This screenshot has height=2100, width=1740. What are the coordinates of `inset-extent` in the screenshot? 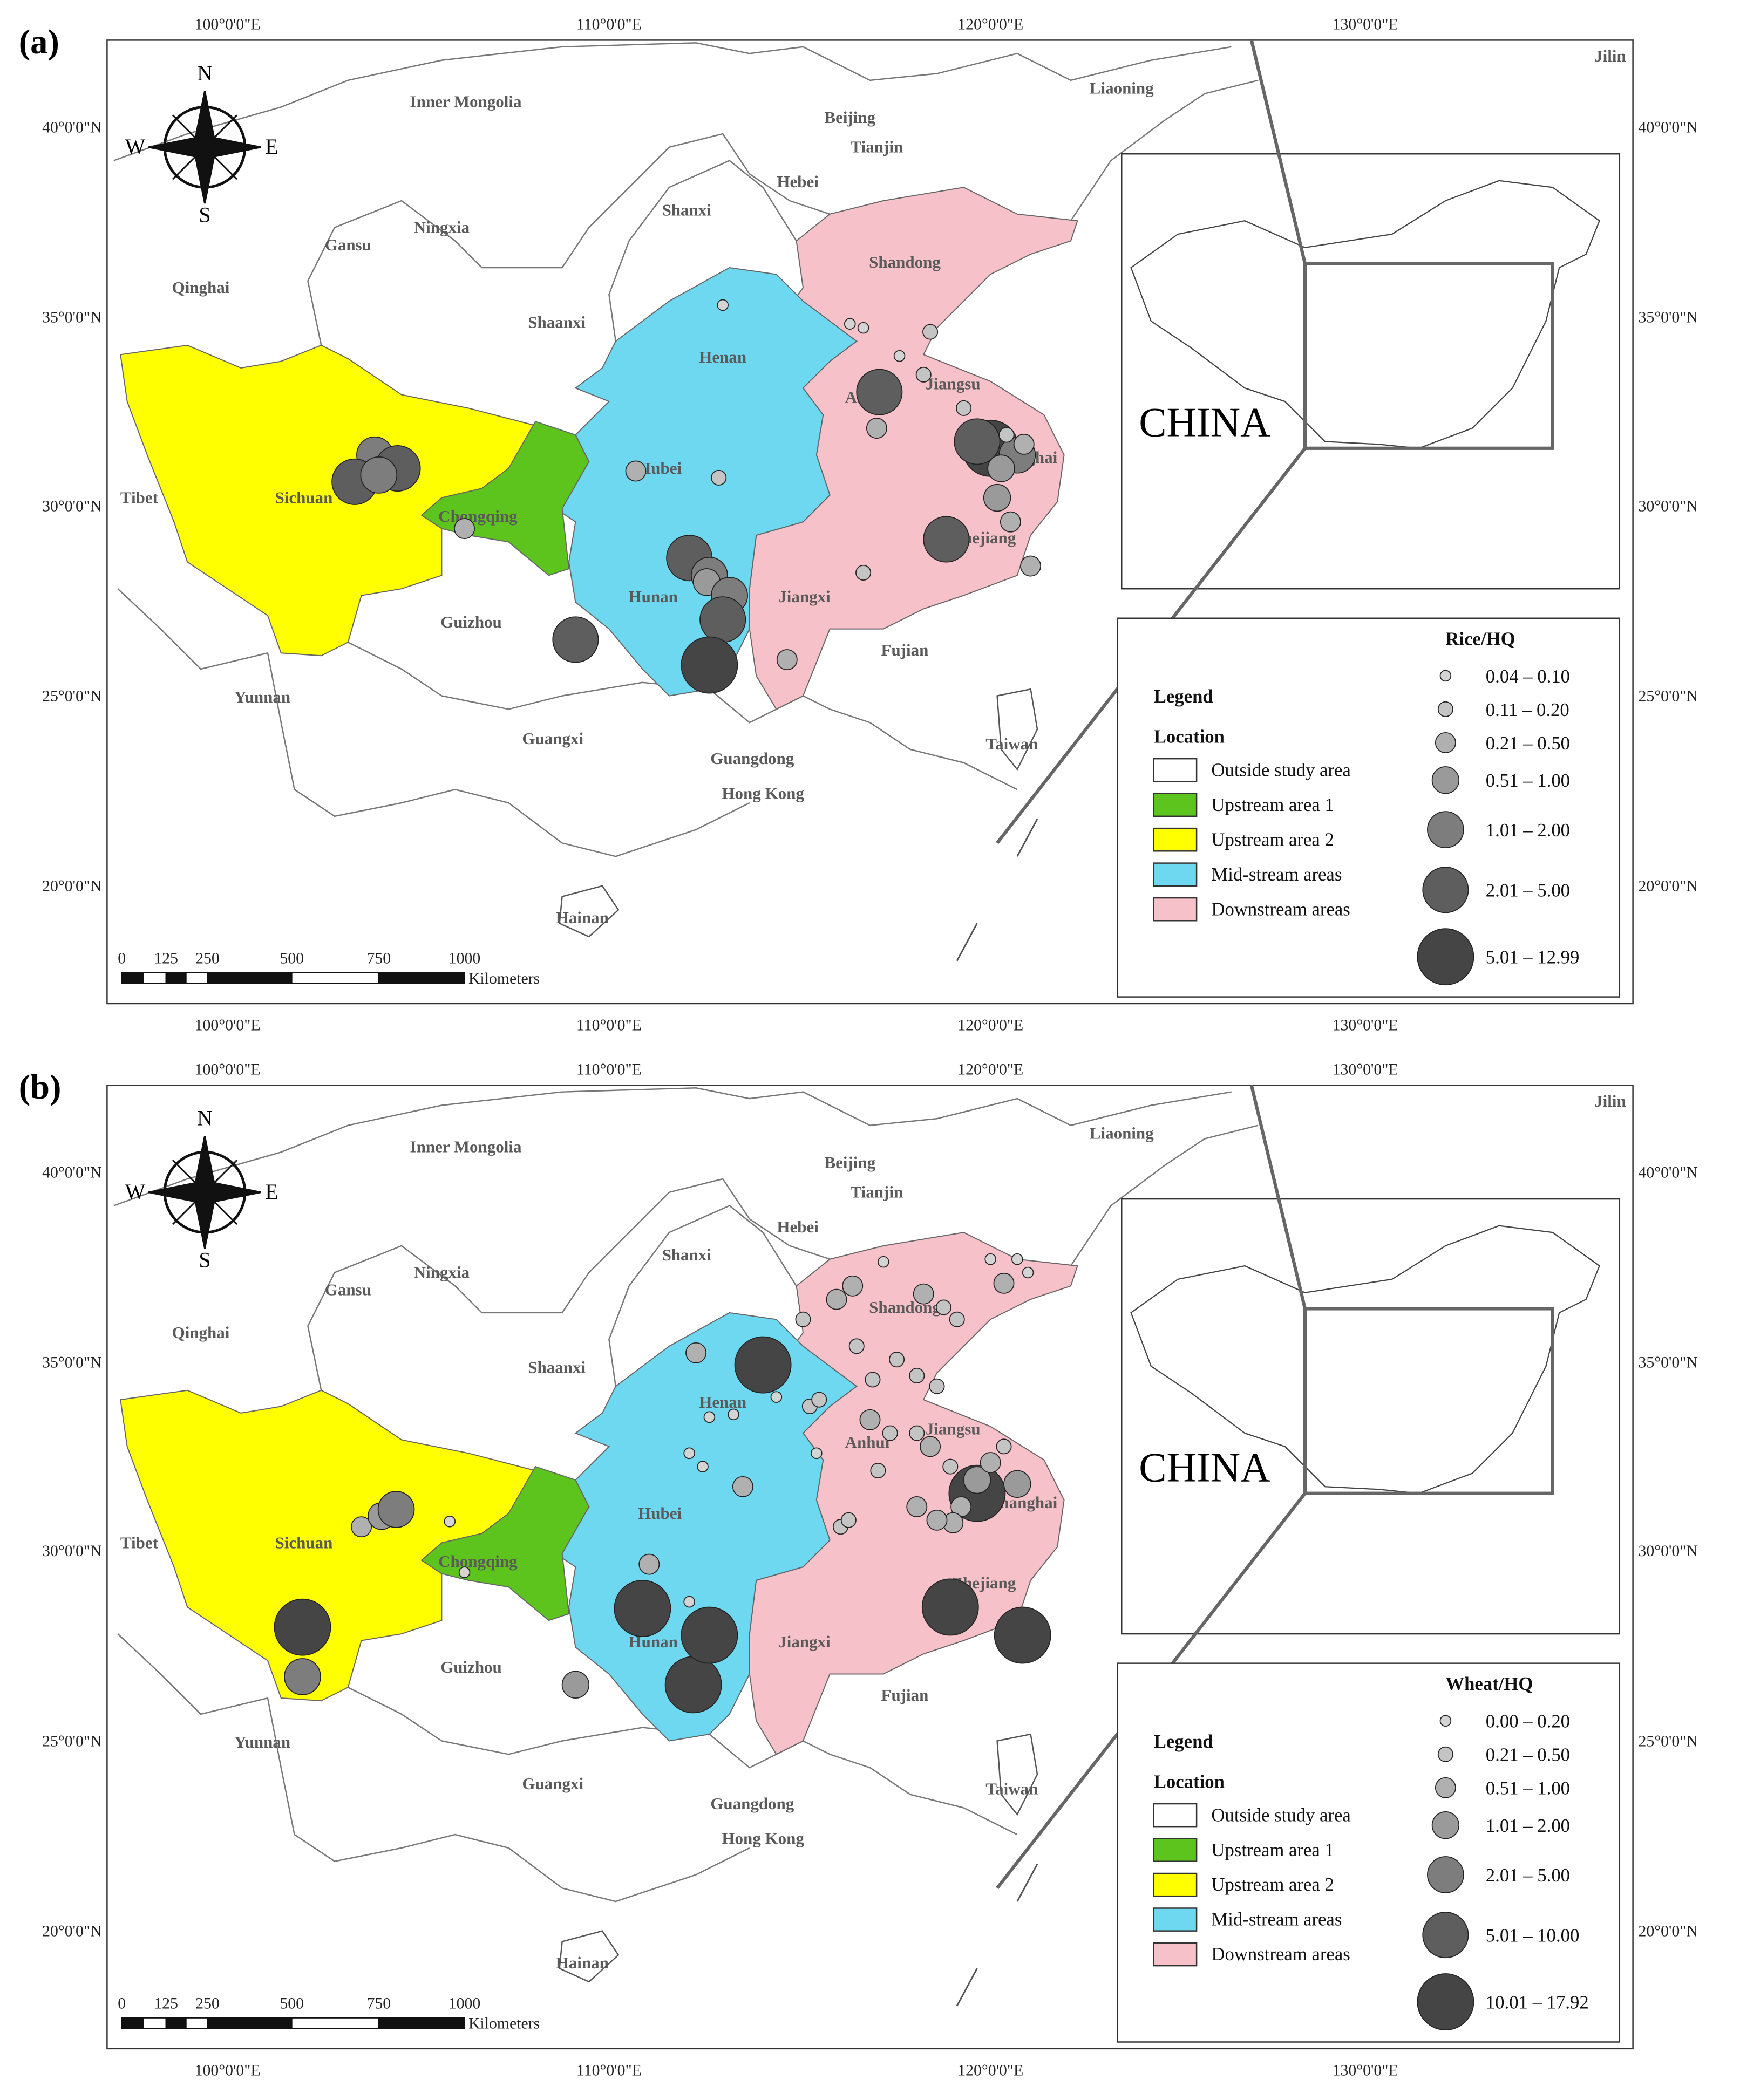 It's located at (1428, 356).